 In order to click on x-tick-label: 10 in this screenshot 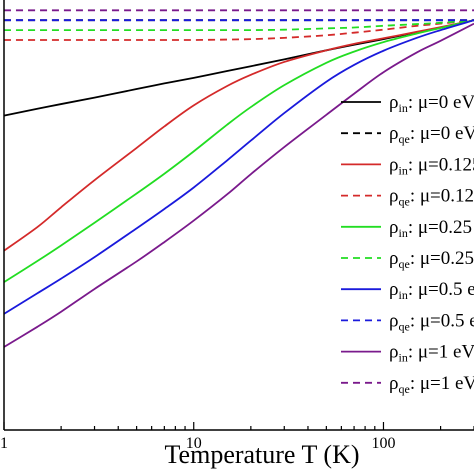, I will do `click(194, 443)`.